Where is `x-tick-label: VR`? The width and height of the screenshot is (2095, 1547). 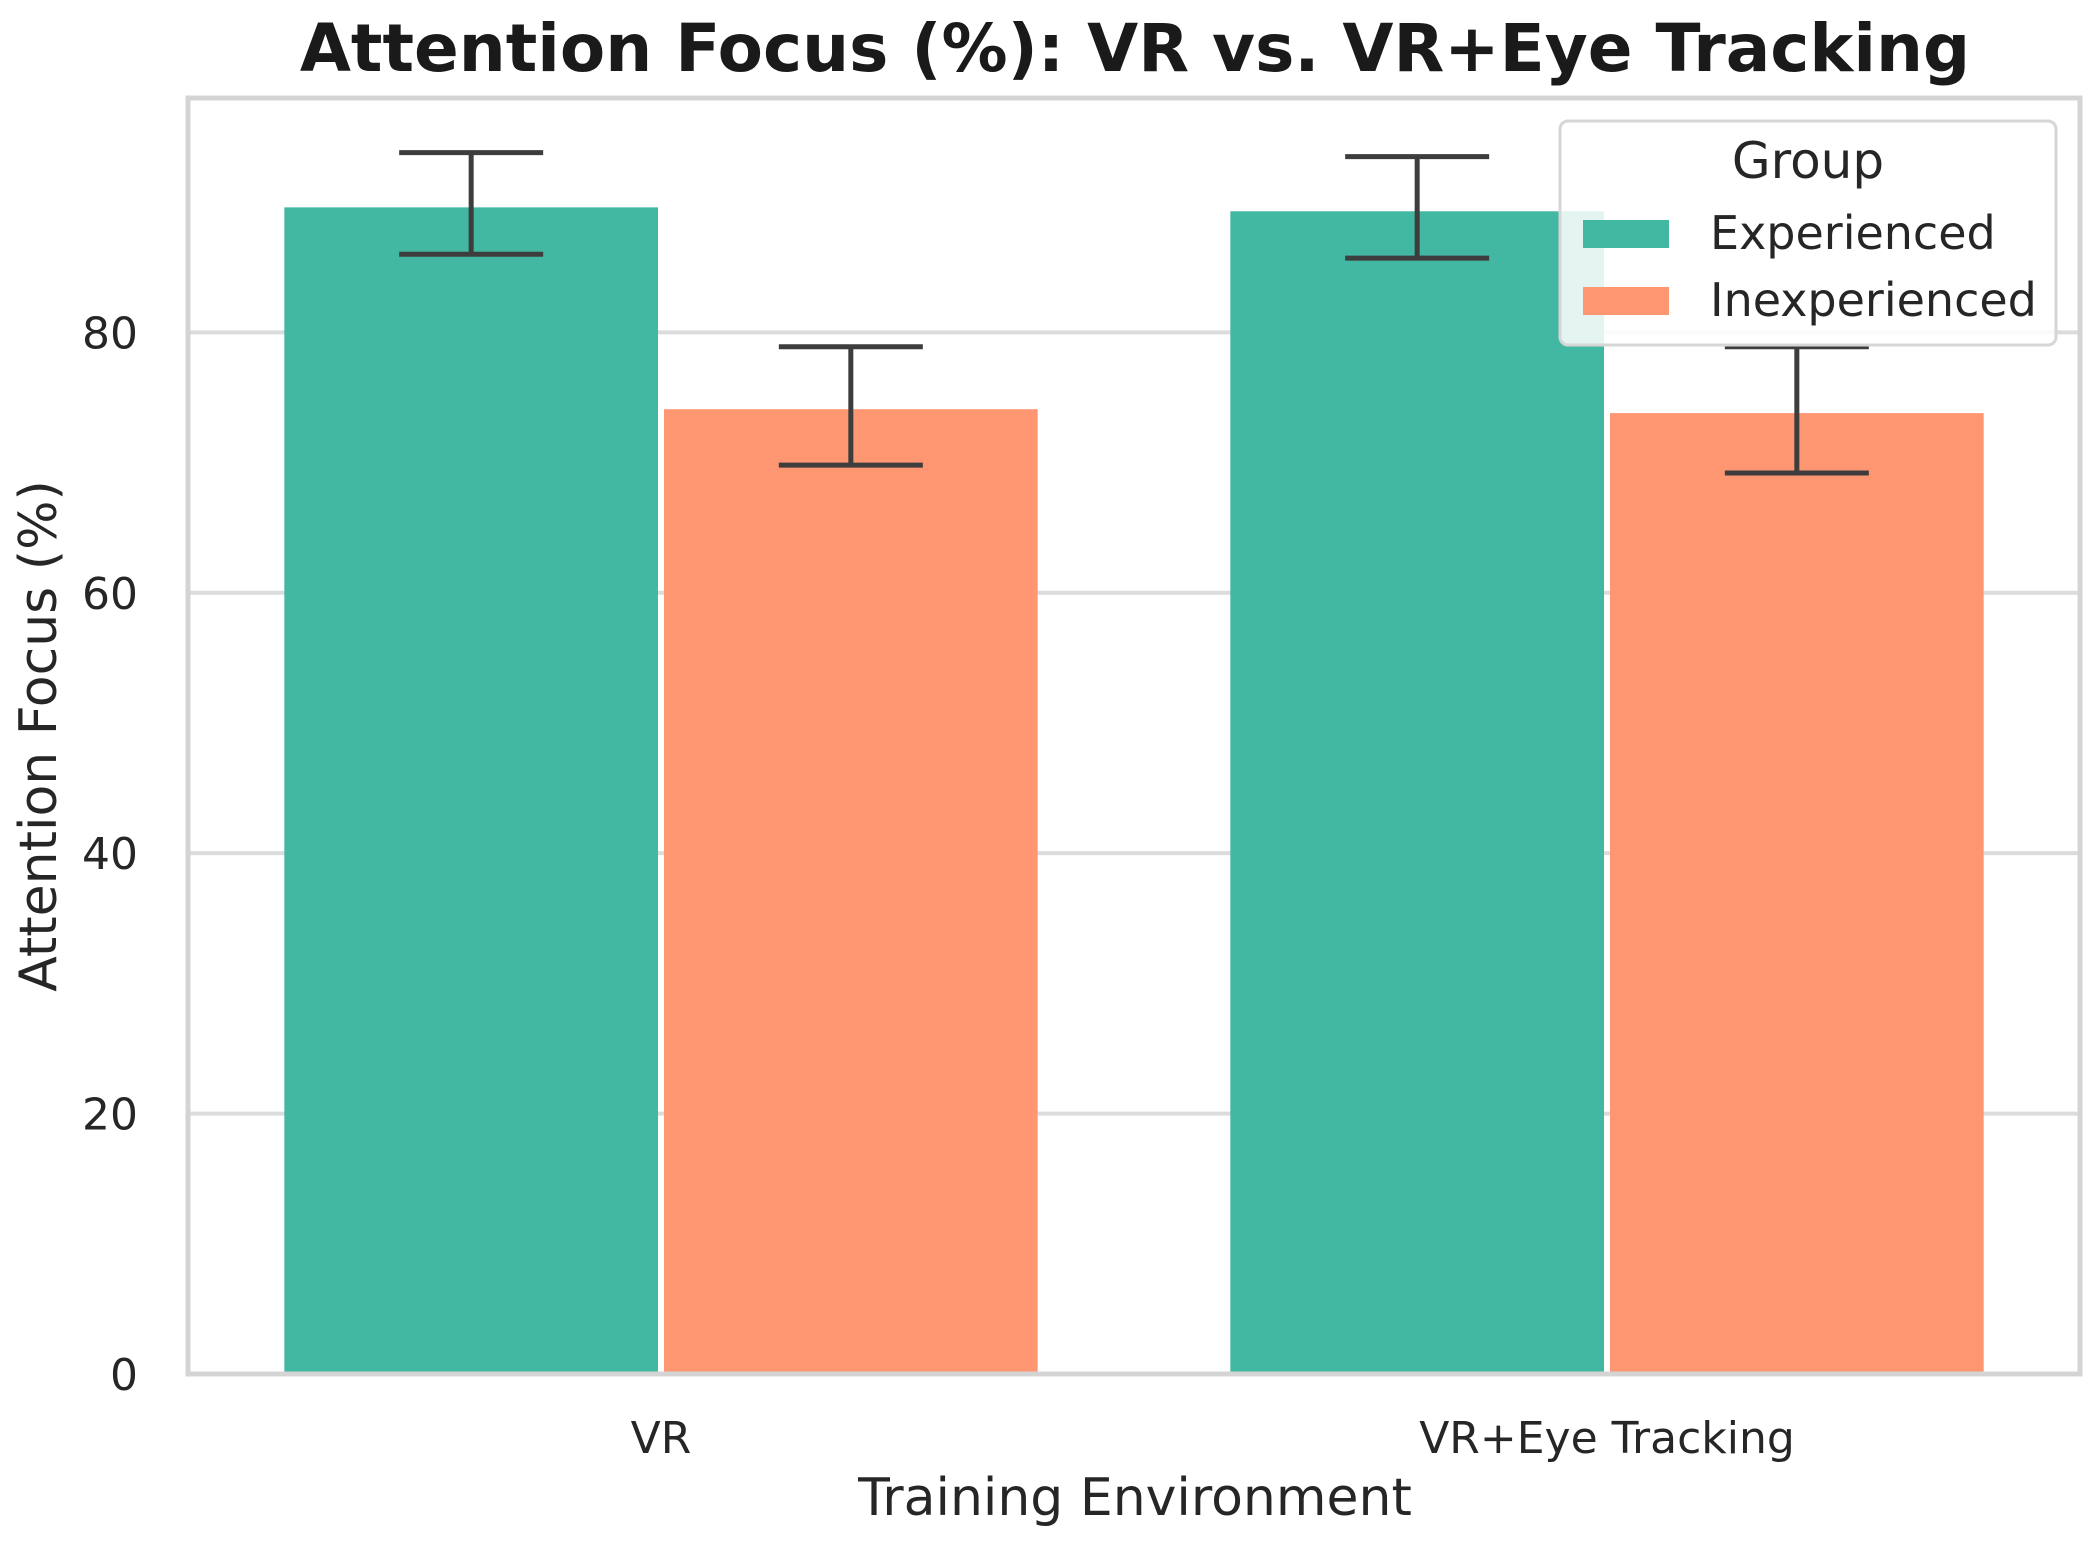
x-tick-label: VR is located at coordinates (661, 1438).